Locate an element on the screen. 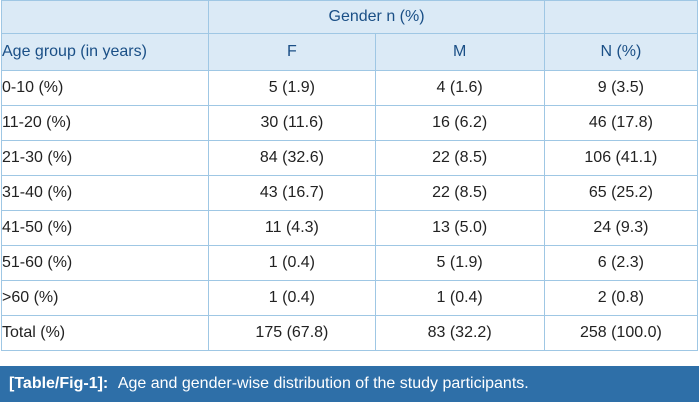 This screenshot has width=699, height=402. male-cell: 4 (1.6) is located at coordinates (459, 88).